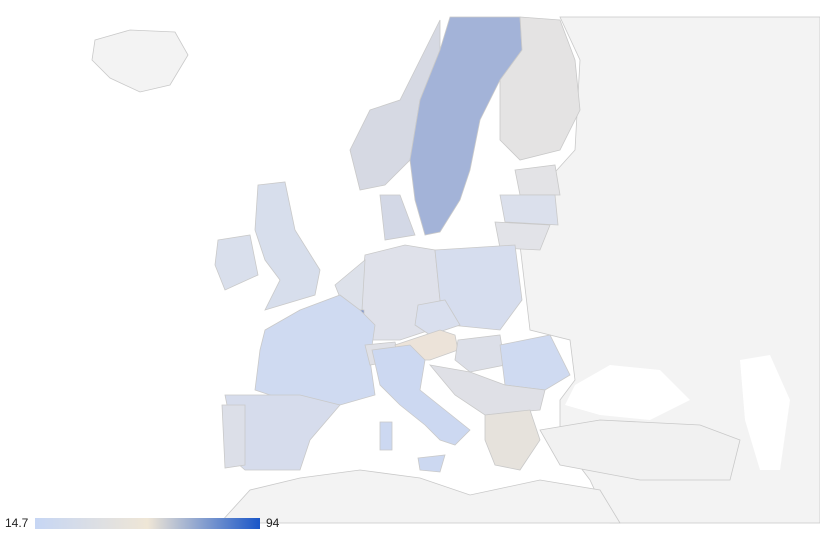 The height and width of the screenshot is (542, 820). I want to click on portugal, so click(233, 436).